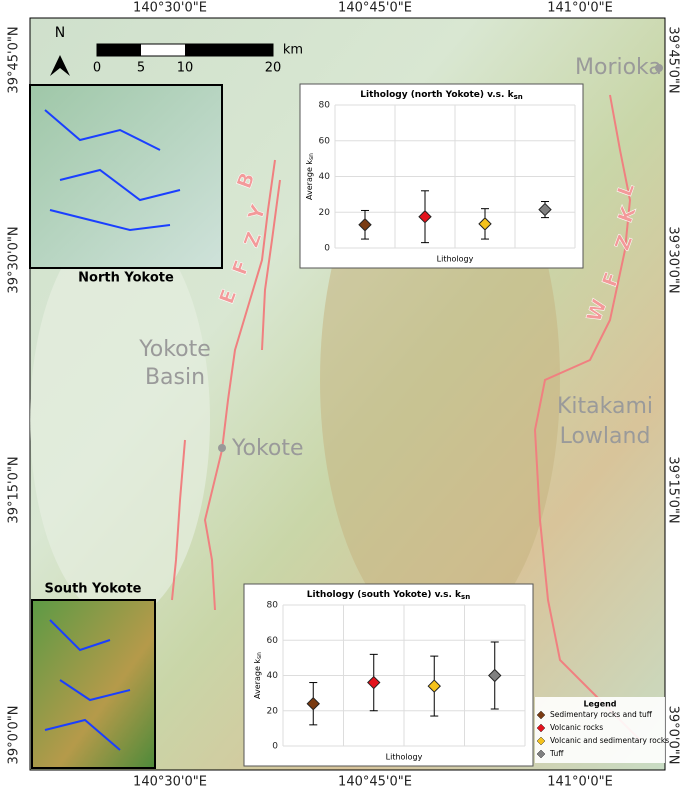 The height and width of the screenshot is (796, 685). Describe the element at coordinates (659, 68) in the screenshot. I see `morioka-dot` at that location.